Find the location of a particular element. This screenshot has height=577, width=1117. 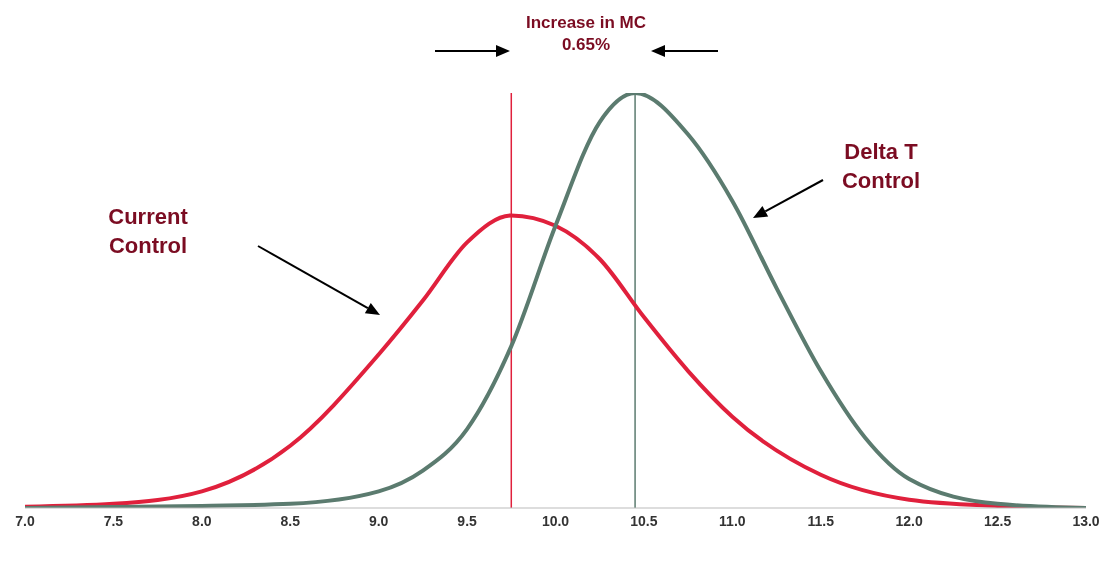

x-tick-label: 7.0 is located at coordinates (25, 520).